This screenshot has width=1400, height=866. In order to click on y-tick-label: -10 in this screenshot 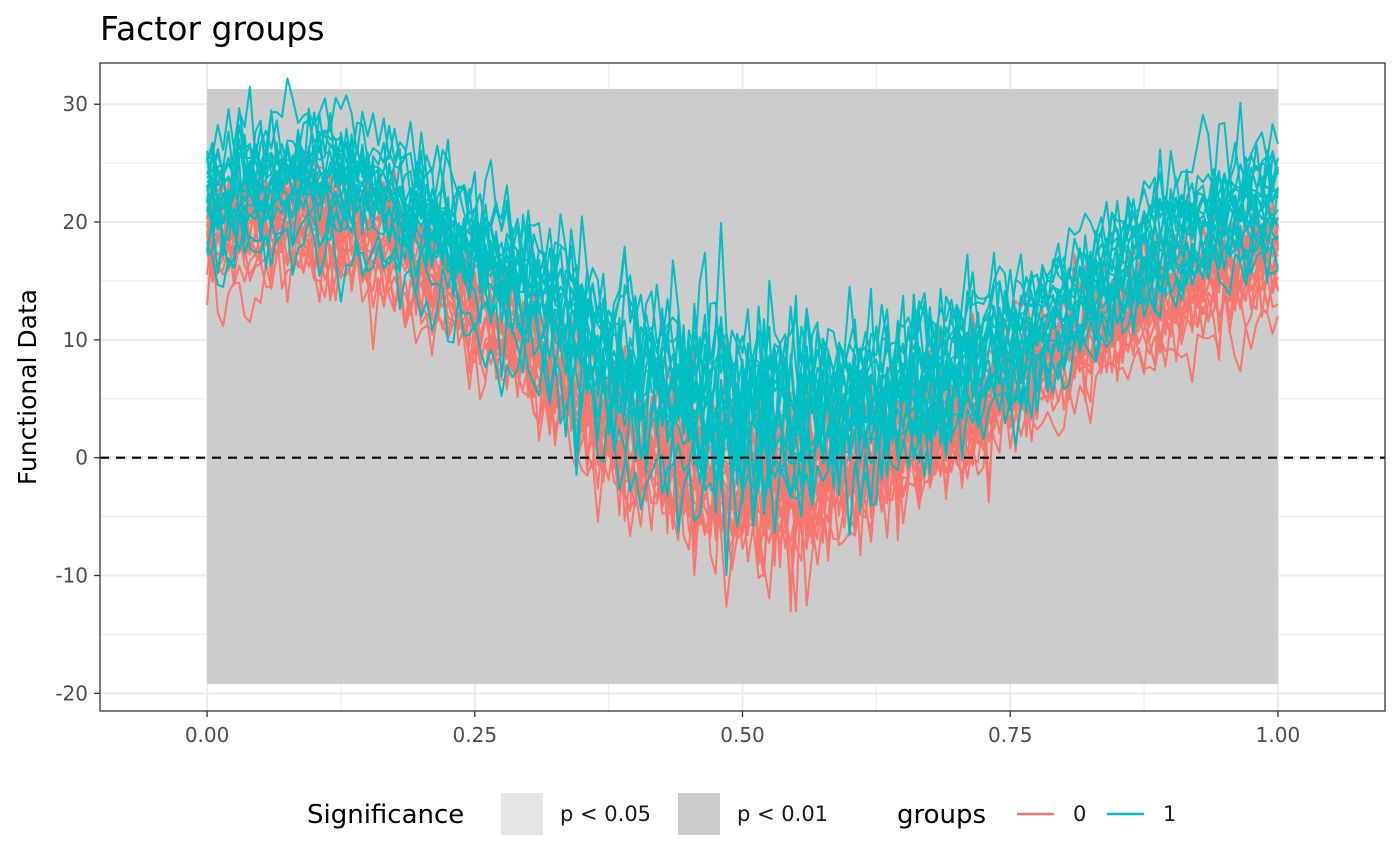, I will do `click(71, 576)`.